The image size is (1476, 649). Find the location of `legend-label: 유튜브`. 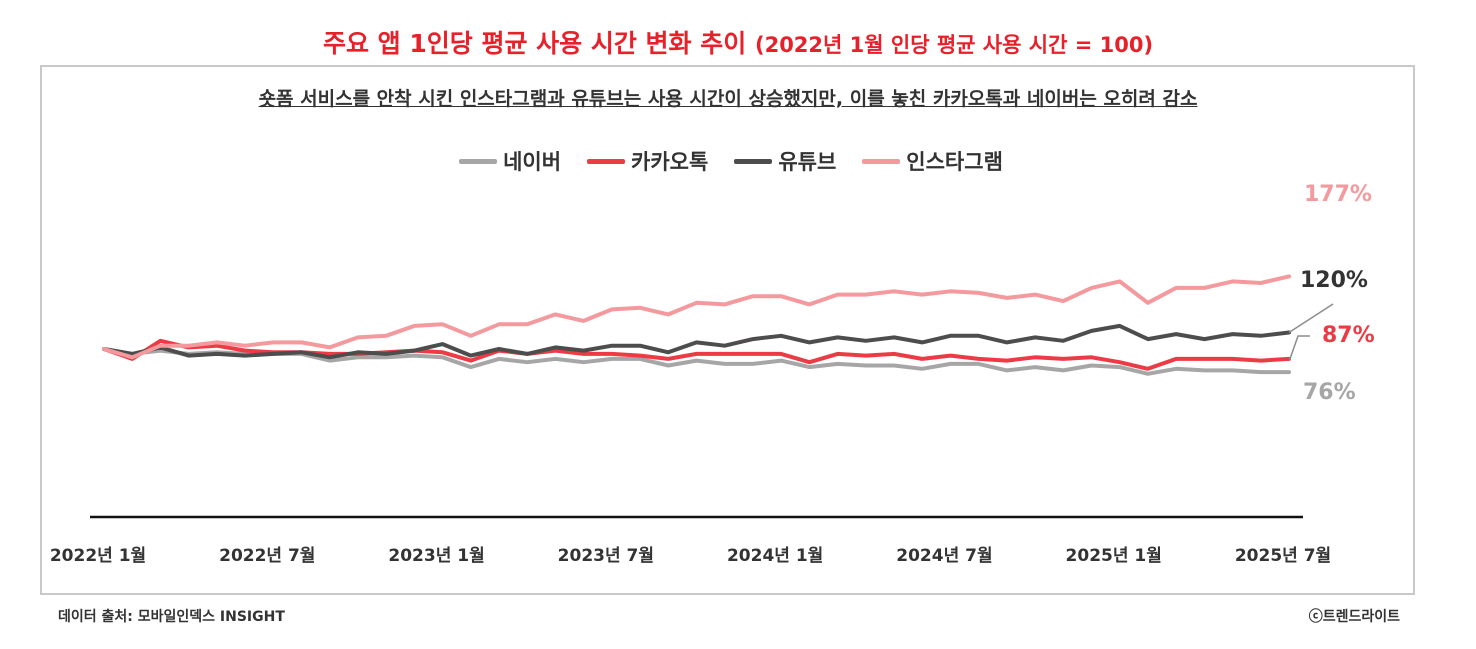

legend-label: 유튜브 is located at coordinates (807, 162).